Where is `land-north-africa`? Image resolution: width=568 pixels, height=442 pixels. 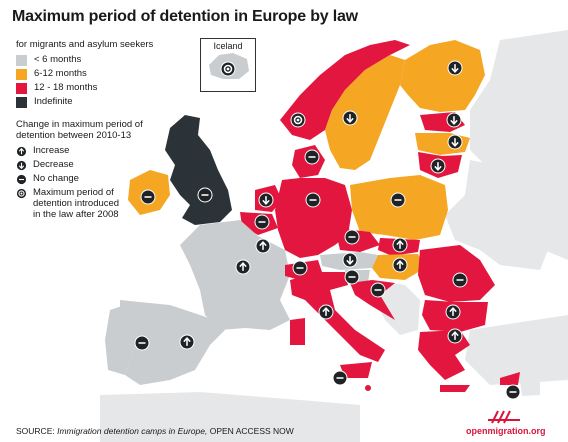
land-north-africa is located at coordinates (230, 417).